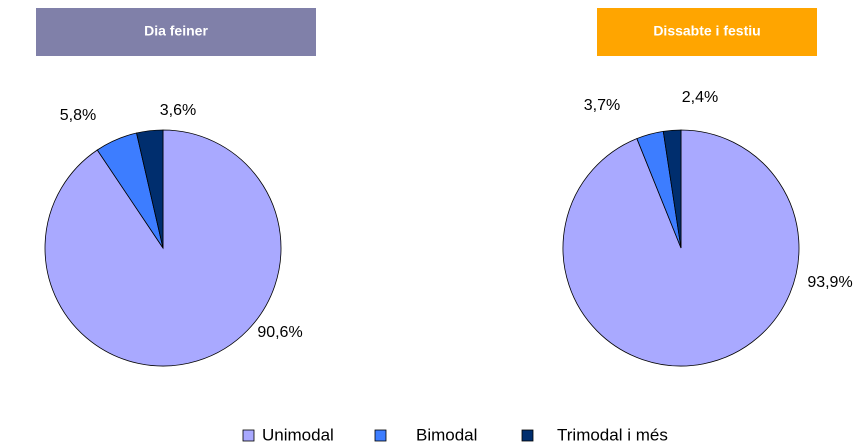 This screenshot has height=446, width=858. I want to click on legend-label: Trimodal i més, so click(612, 434).